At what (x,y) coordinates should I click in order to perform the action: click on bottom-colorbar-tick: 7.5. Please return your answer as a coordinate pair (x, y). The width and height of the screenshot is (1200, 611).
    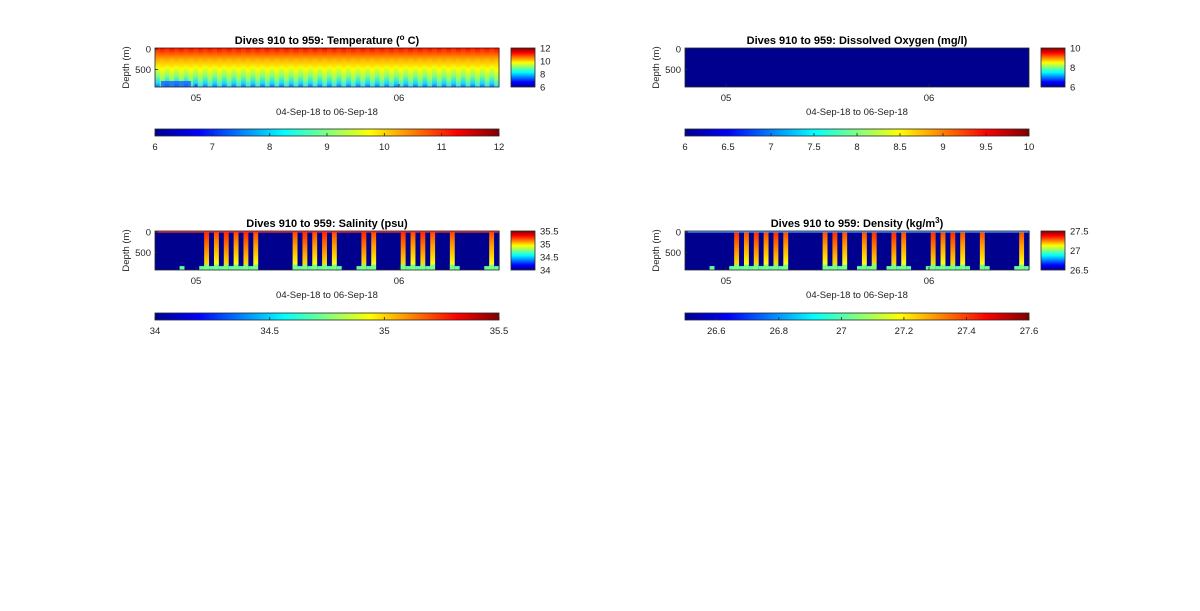
    Looking at the image, I should click on (813, 147).